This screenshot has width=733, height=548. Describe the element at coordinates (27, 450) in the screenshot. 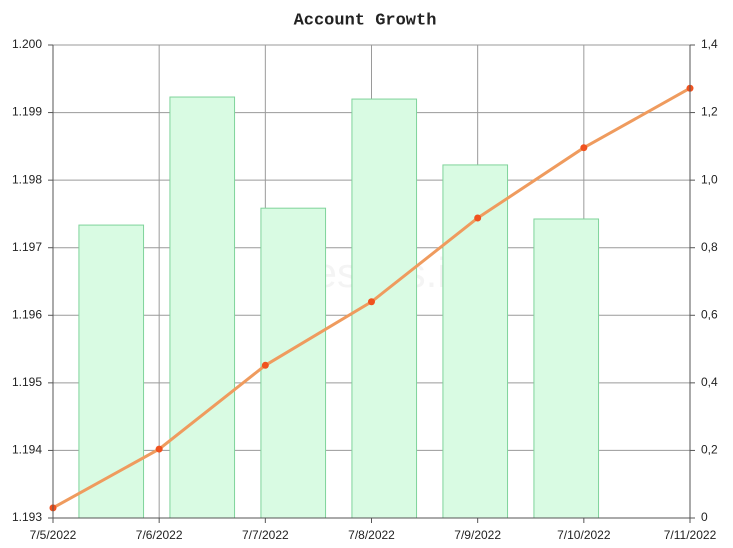

I see `y-tick-label: 1.194` at that location.